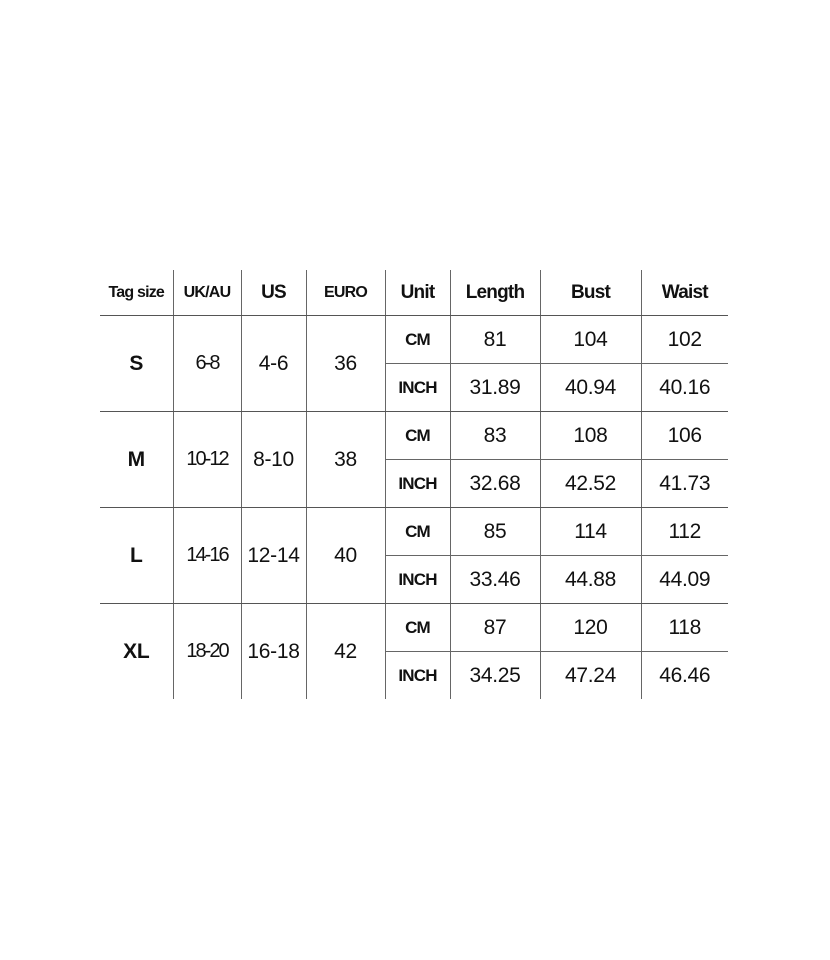  I want to click on table-row-inch: INCH 34.25 47.24 46.46, so click(414, 675).